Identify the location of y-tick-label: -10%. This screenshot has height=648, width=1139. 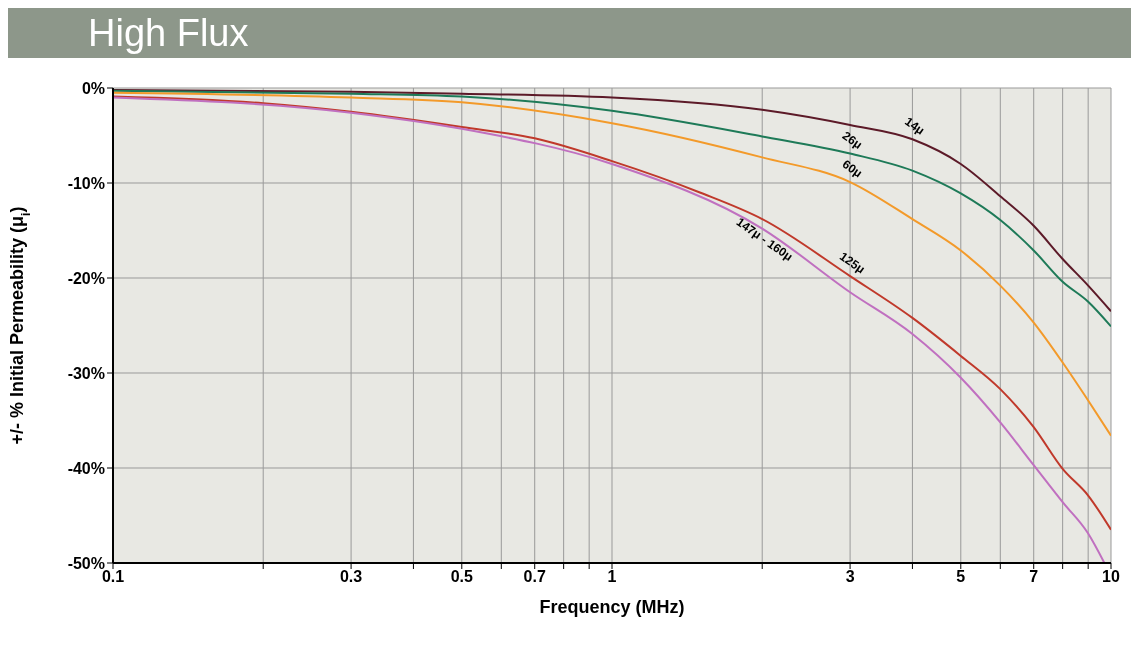
(86, 183).